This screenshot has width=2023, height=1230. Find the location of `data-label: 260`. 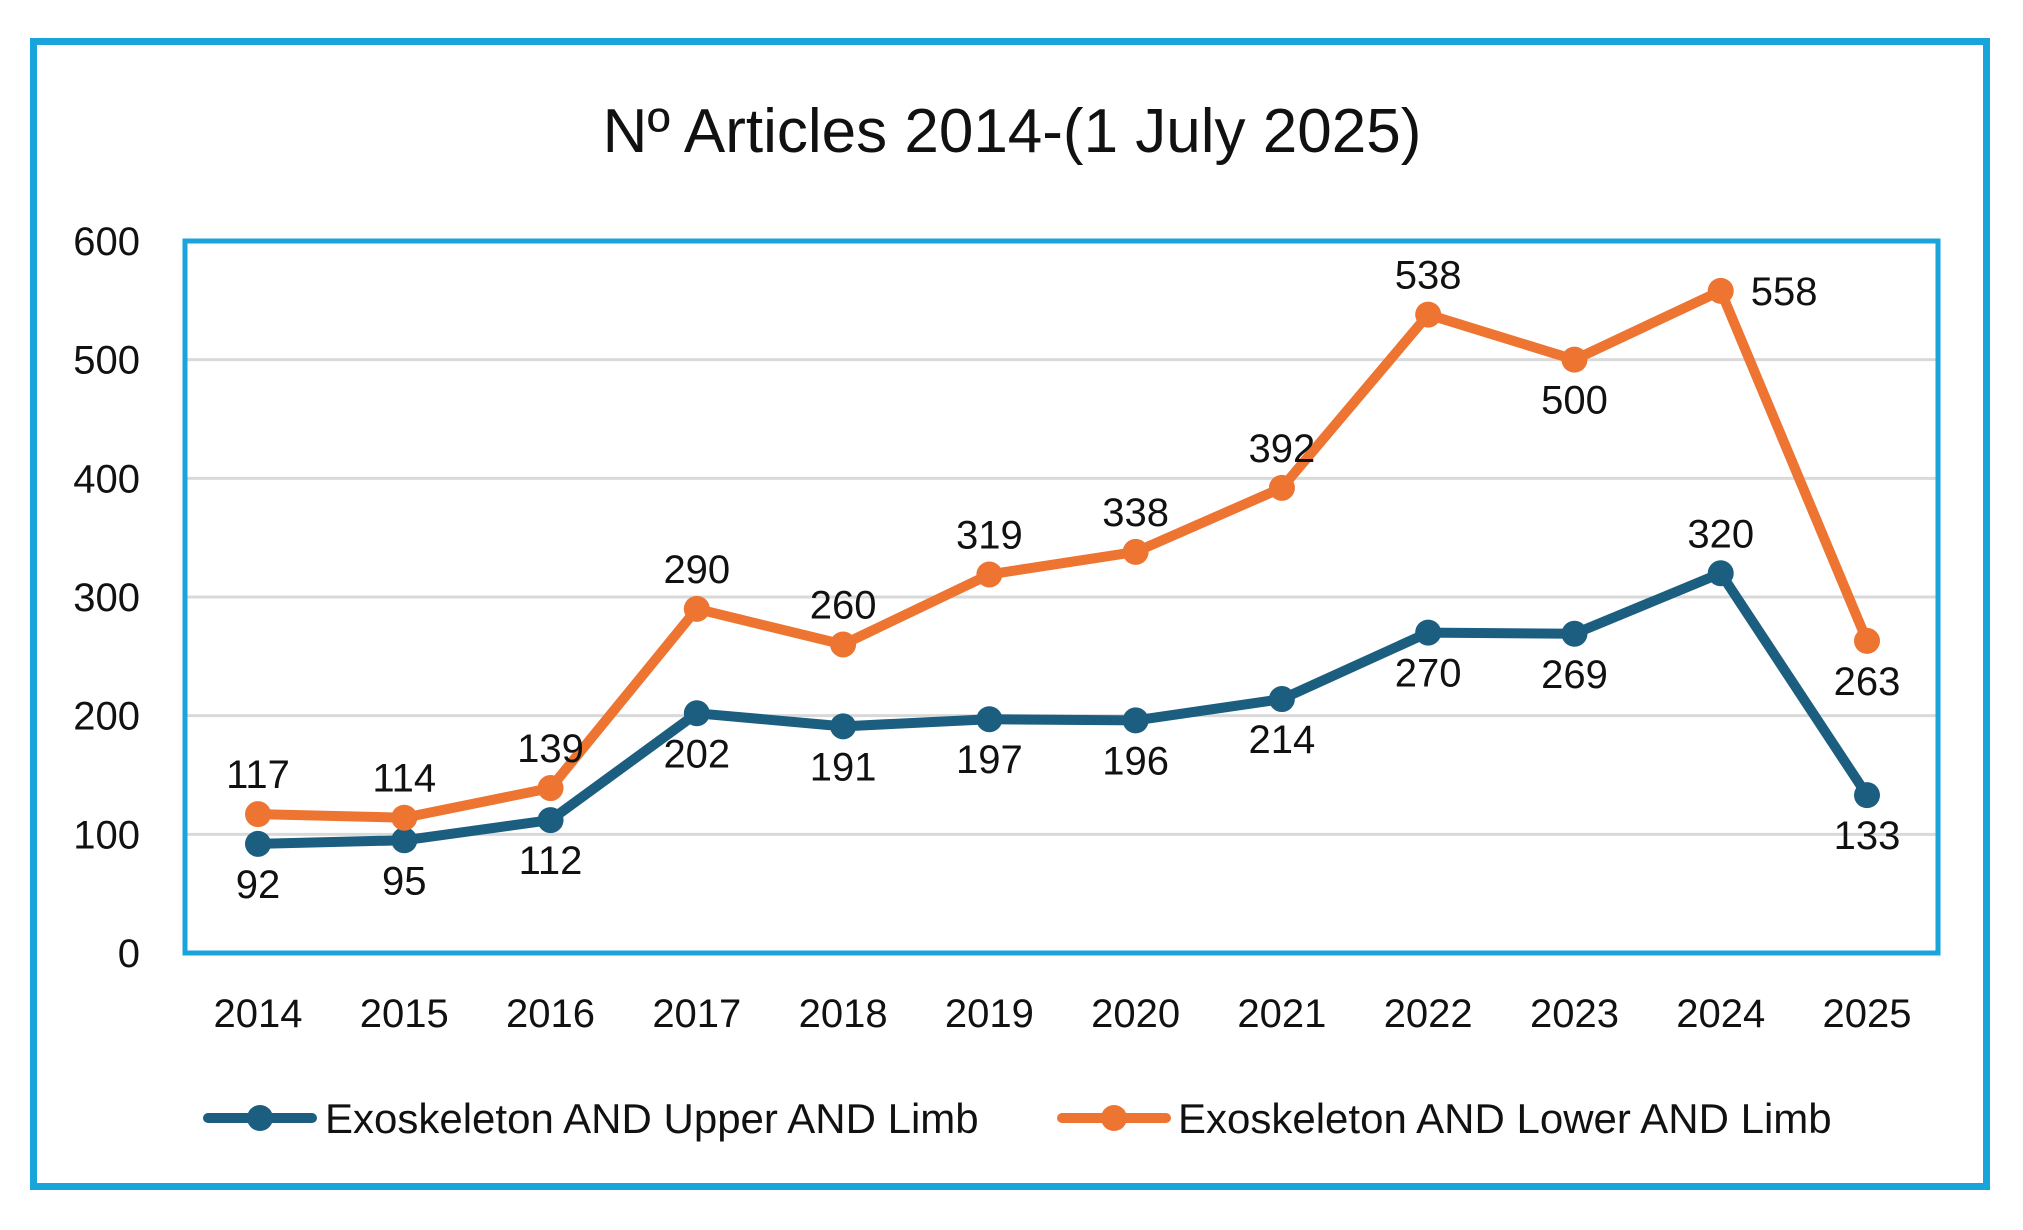

data-label: 260 is located at coordinates (843, 605).